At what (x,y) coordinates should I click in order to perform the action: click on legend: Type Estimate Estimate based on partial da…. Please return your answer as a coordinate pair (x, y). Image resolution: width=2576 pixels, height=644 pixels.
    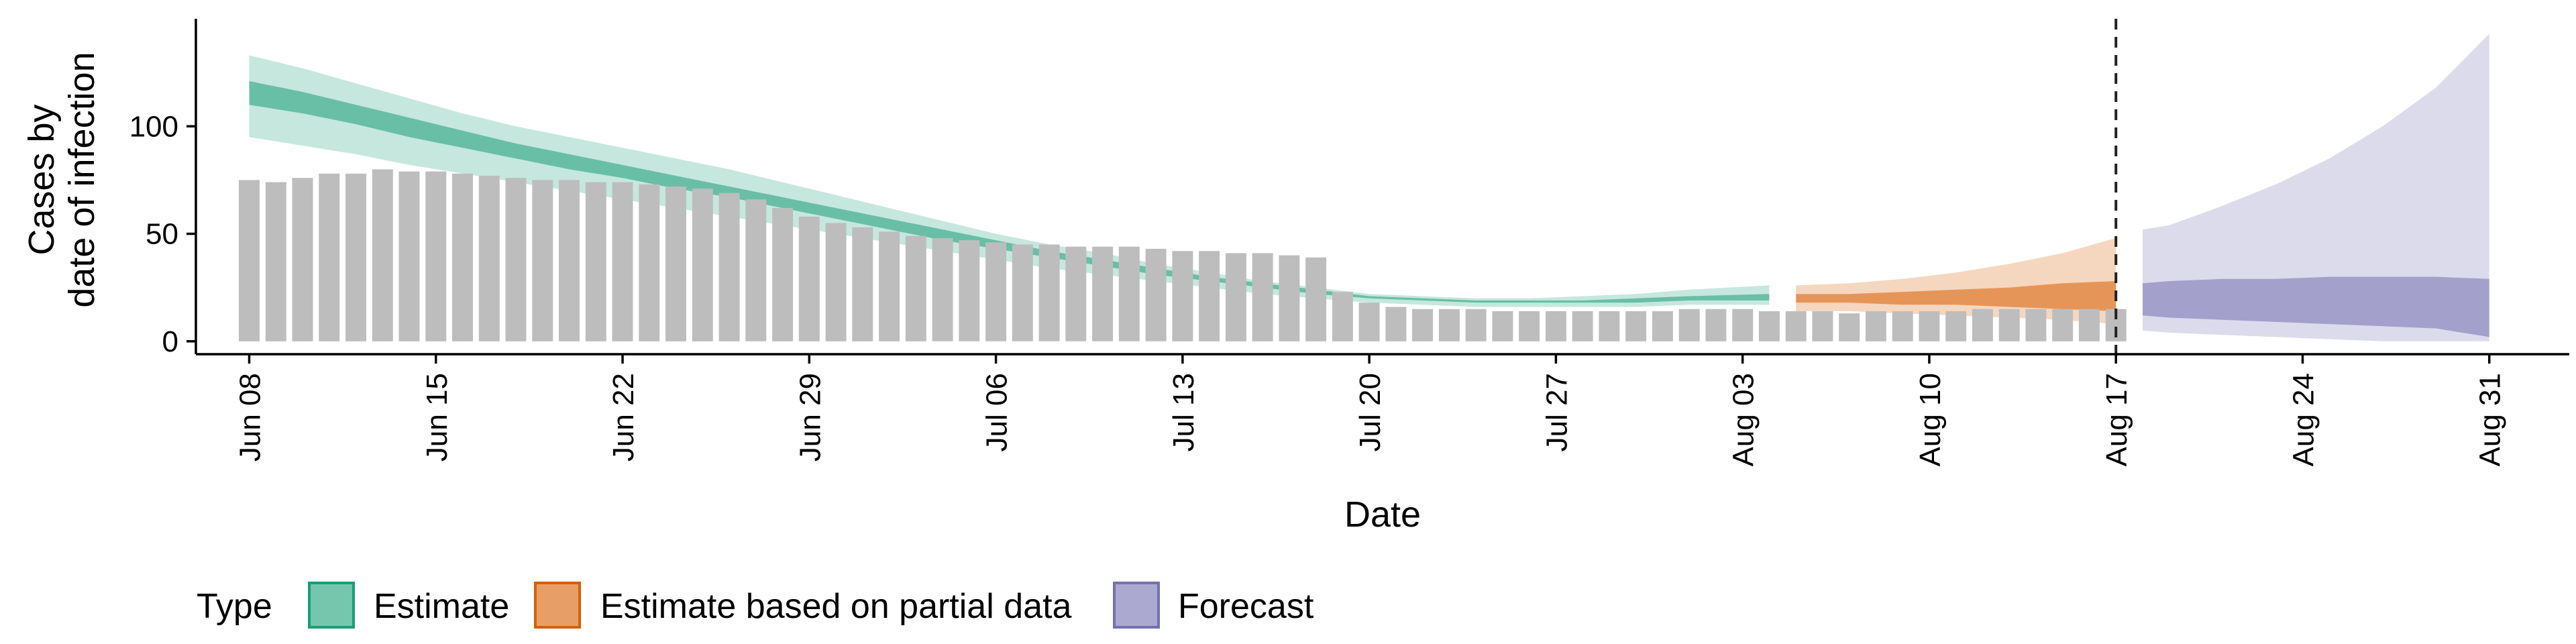
    Looking at the image, I should click on (755, 605).